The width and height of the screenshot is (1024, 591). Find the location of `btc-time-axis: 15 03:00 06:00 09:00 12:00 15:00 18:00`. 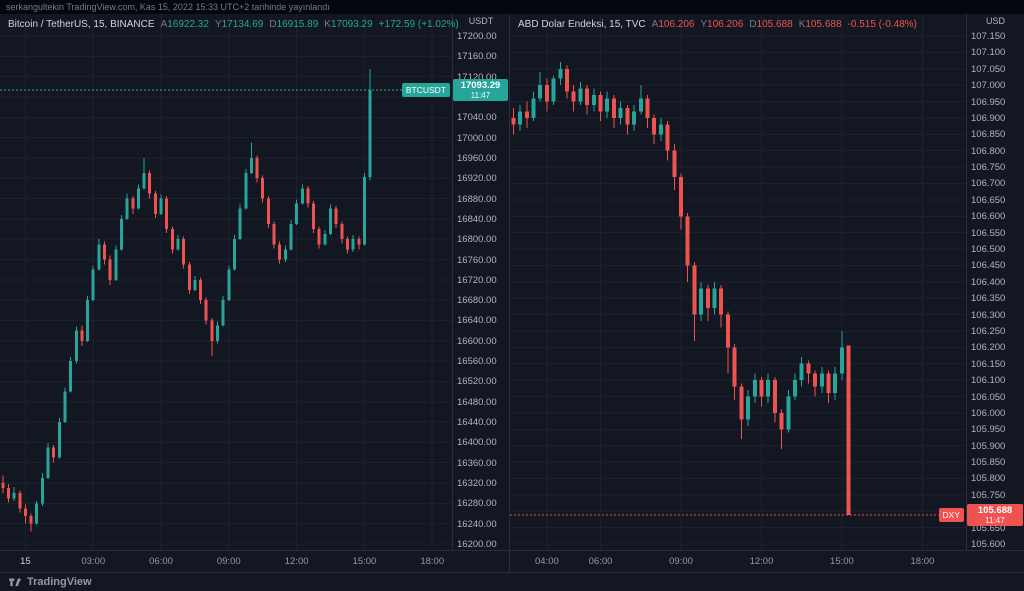

btc-time-axis: 15 03:00 06:00 09:00 12:00 15:00 18:00 is located at coordinates (254, 561).